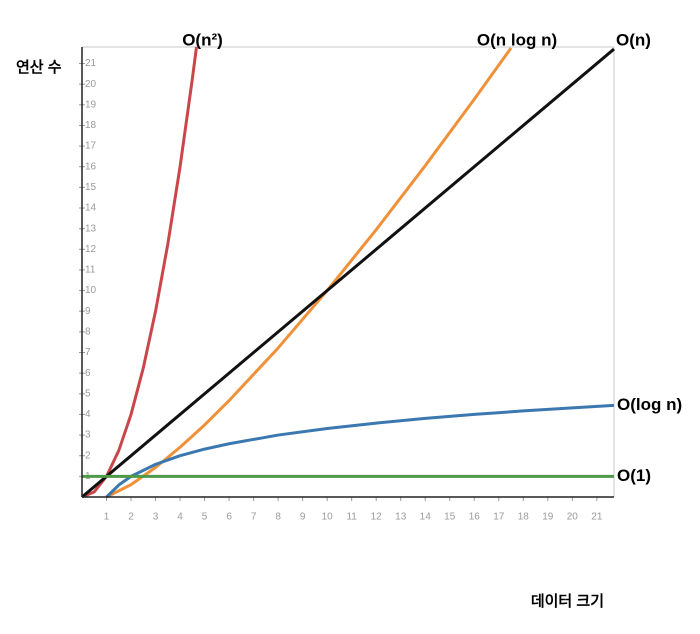  Describe the element at coordinates (91, 228) in the screenshot. I see `y-tick-label: 13` at that location.